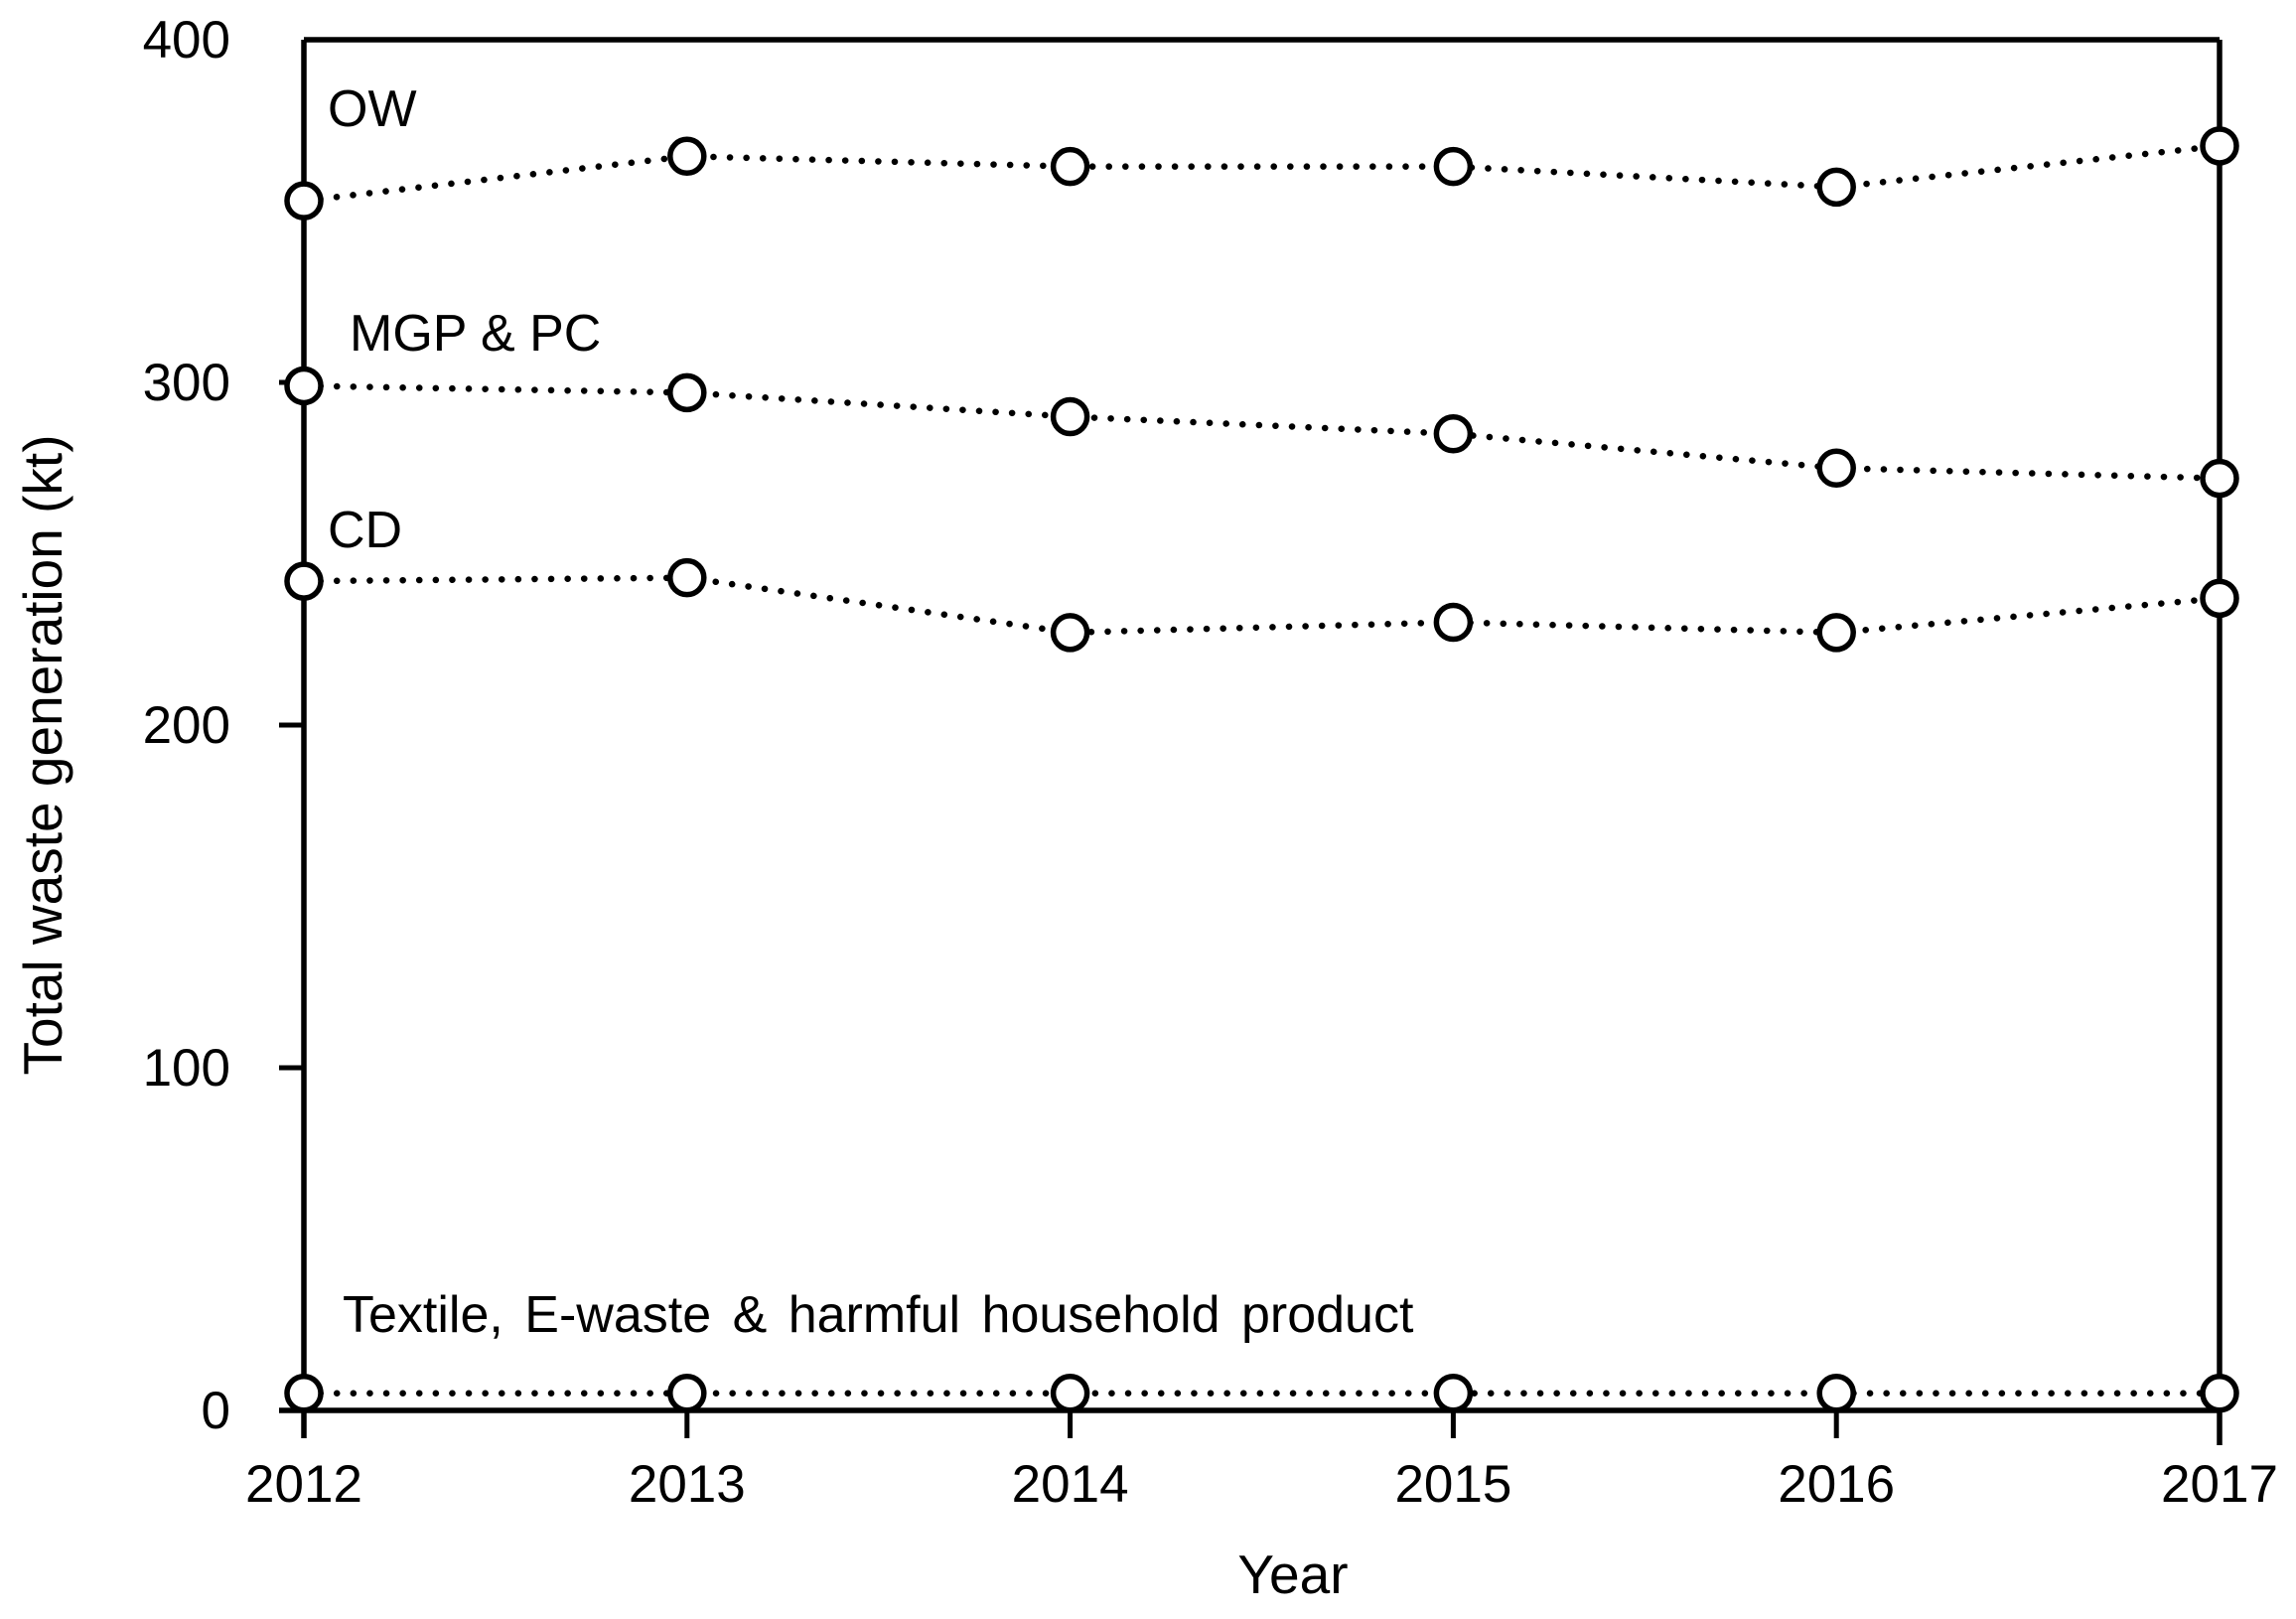 The width and height of the screenshot is (2296, 1619). Describe the element at coordinates (1070, 416) in the screenshot. I see `data-point-mgp-pc-2014` at that location.